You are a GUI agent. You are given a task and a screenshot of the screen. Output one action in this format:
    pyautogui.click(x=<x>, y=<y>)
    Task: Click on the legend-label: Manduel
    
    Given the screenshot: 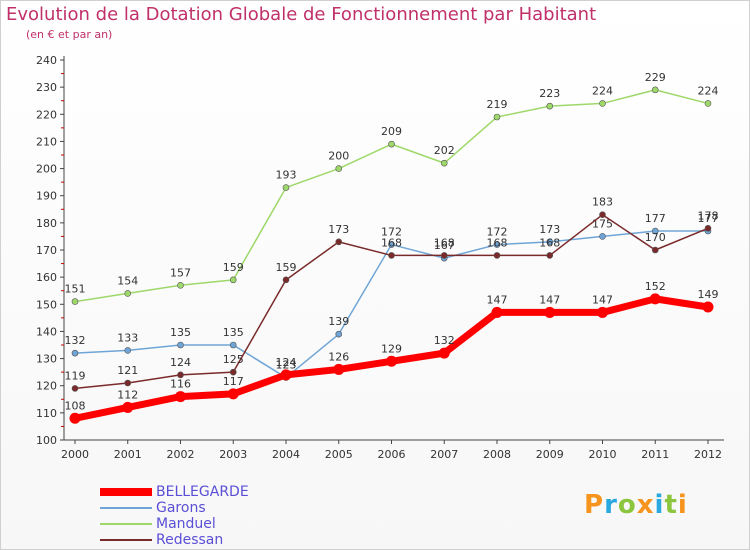 What is the action you would take?
    pyautogui.click(x=186, y=524)
    